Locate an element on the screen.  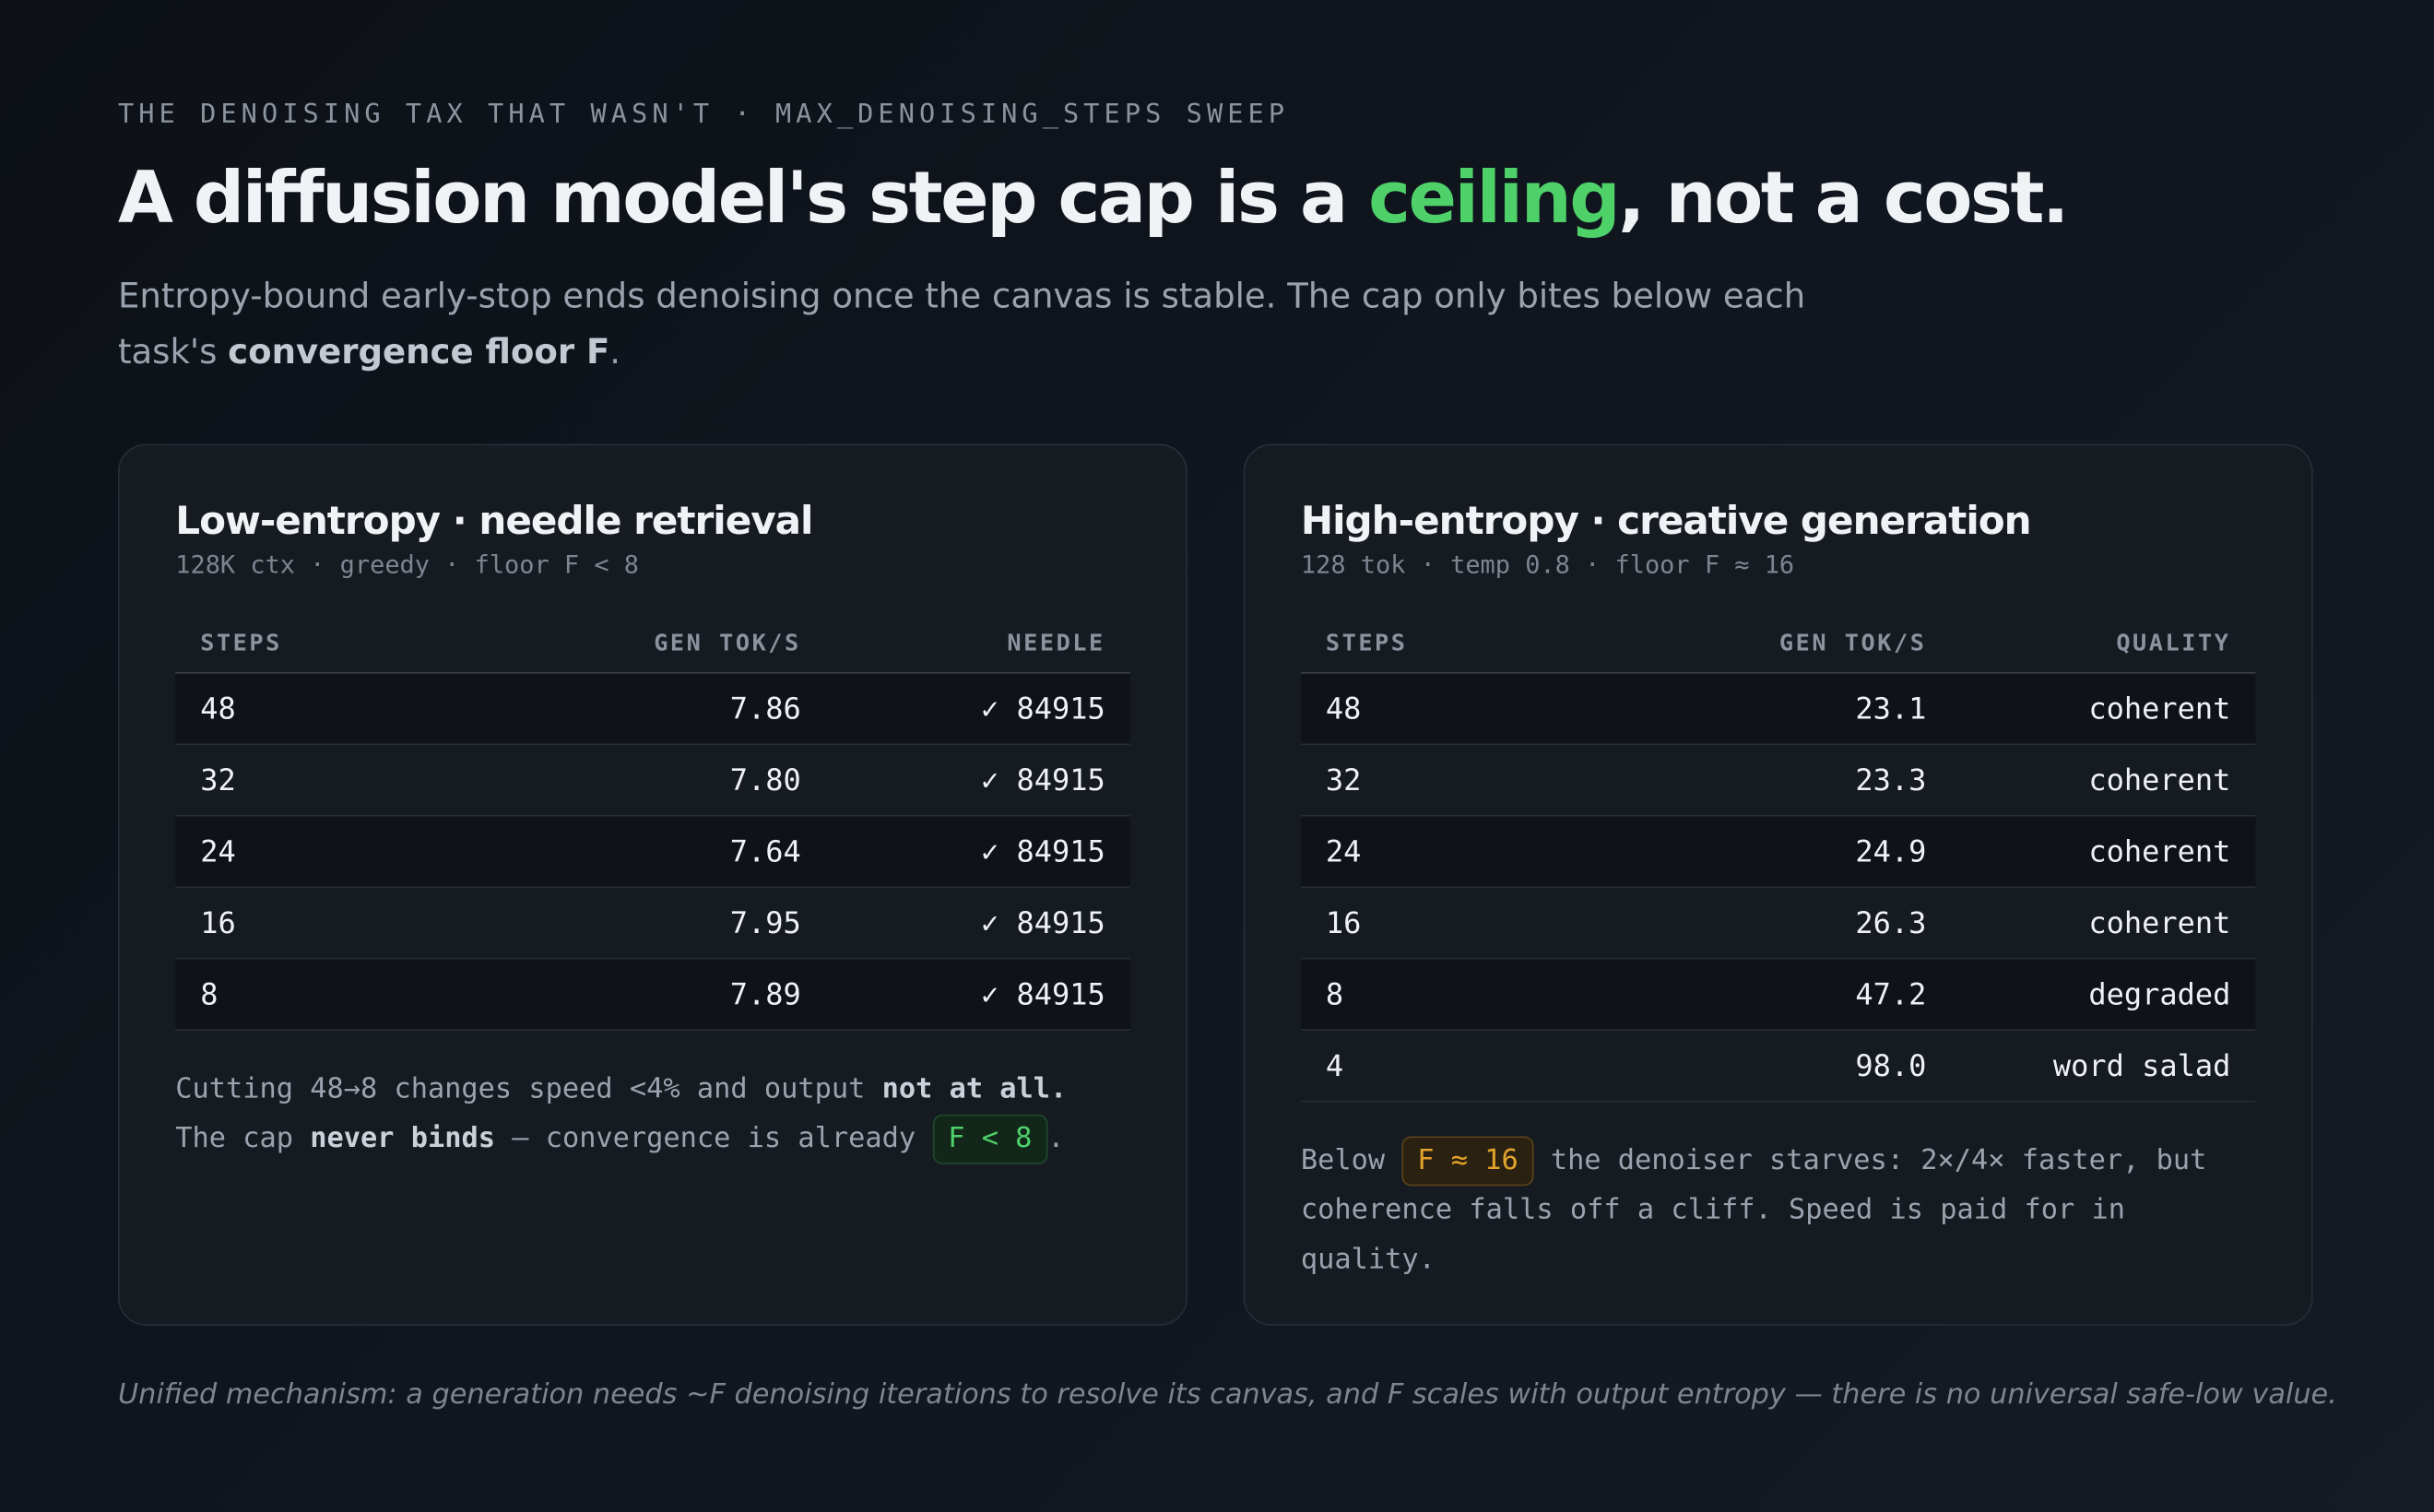
table-cell: 98.0 is located at coordinates (1891, 1065).